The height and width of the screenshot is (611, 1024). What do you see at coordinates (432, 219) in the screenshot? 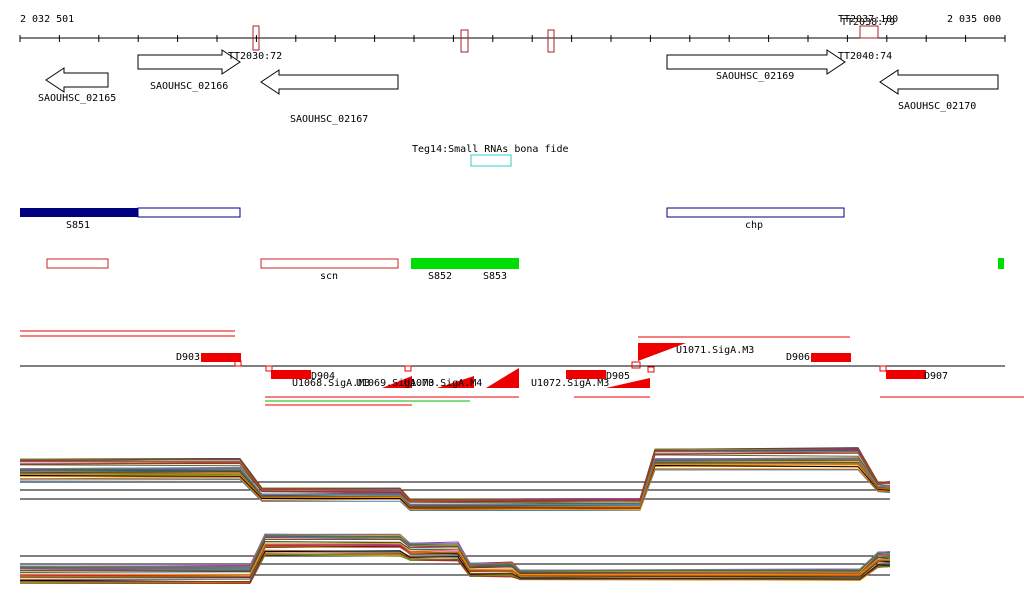
I see `segment-track: S851 chp` at bounding box center [432, 219].